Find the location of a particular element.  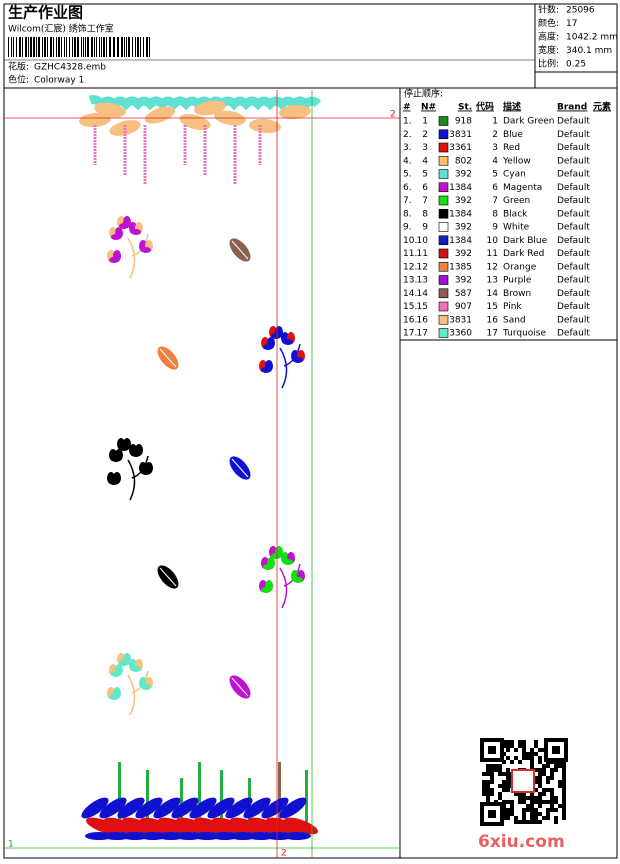

row-index: 7. is located at coordinates (407, 201).